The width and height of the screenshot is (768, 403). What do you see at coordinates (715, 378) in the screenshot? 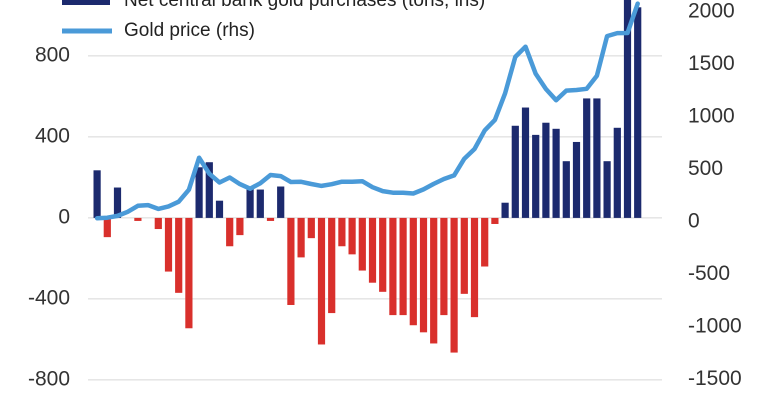
I see `y2-tick-label: -1500` at bounding box center [715, 378].